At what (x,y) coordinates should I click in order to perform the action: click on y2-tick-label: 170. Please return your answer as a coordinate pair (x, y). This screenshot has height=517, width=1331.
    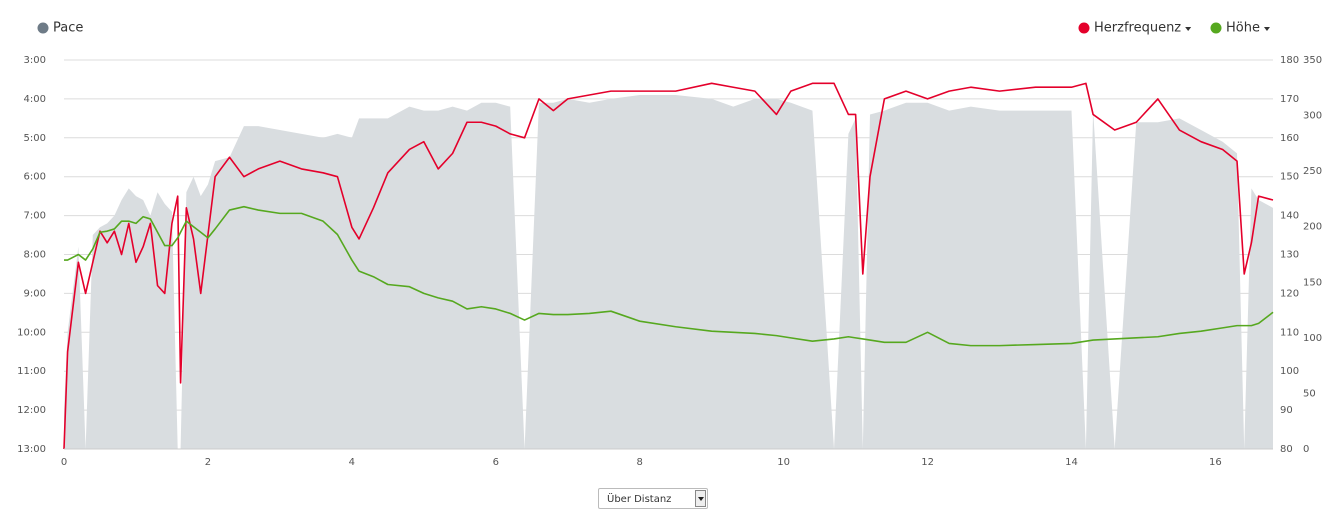
    Looking at the image, I should click on (1289, 99).